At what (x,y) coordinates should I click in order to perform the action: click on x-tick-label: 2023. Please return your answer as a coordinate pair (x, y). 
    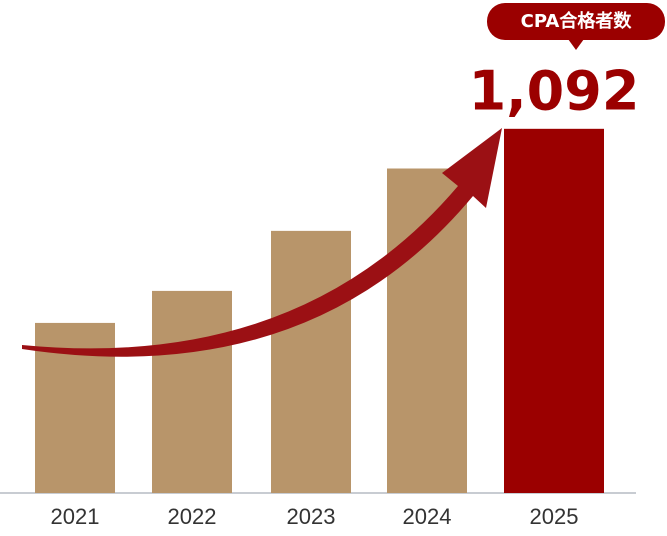
    Looking at the image, I should click on (311, 516).